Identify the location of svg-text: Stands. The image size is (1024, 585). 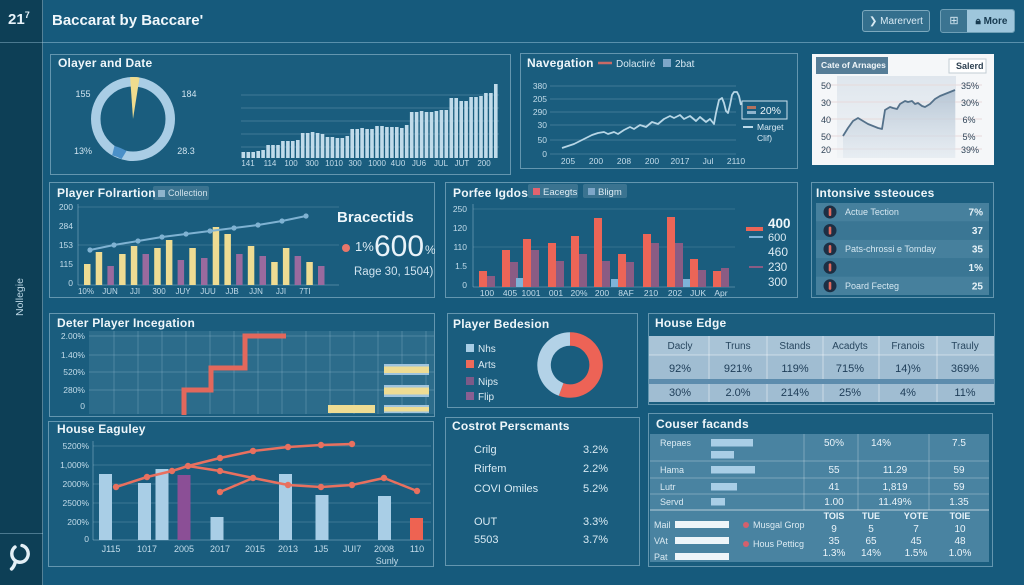
(794, 346).